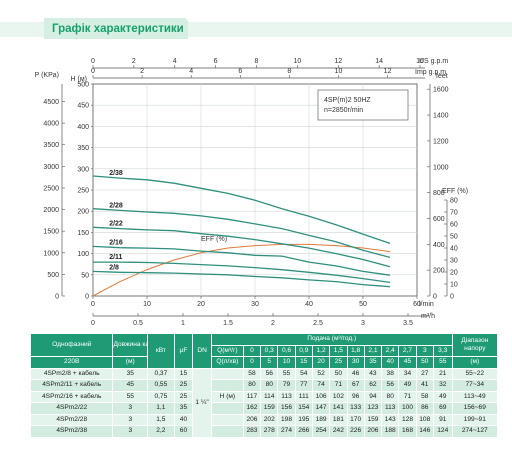 The image size is (512, 473). Describe the element at coordinates (454, 261) in the screenshot. I see `eff-tick-label: 30` at that location.